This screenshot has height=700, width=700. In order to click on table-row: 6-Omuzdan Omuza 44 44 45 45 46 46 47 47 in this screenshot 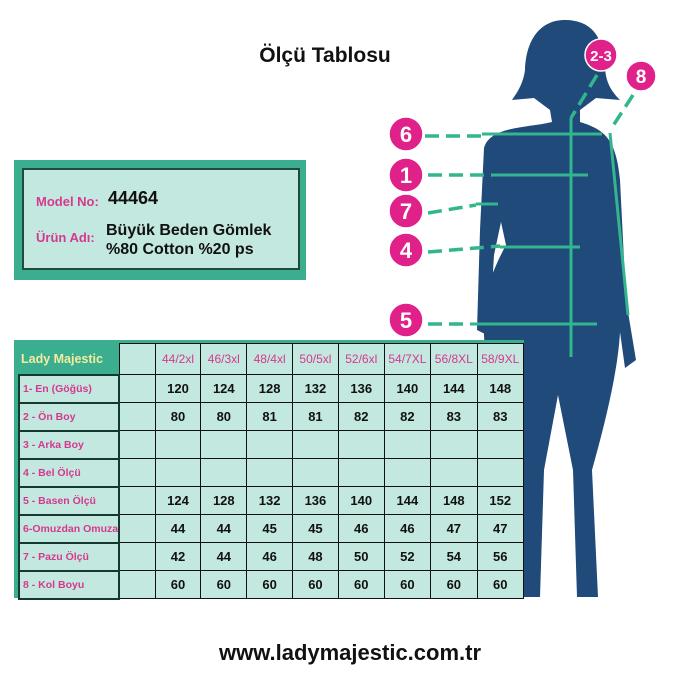, I will do `click(271, 528)`.